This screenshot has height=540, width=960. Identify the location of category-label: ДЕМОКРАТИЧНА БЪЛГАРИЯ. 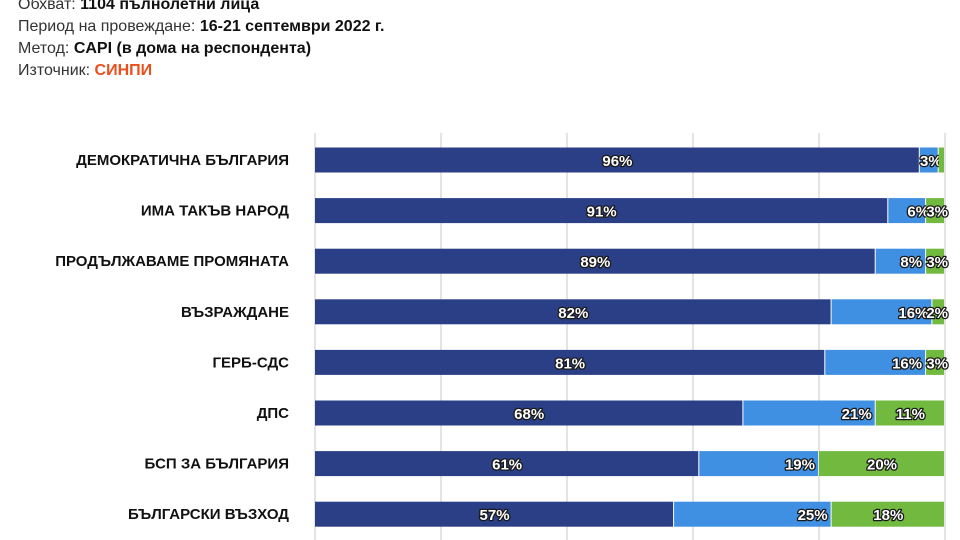
(182, 160).